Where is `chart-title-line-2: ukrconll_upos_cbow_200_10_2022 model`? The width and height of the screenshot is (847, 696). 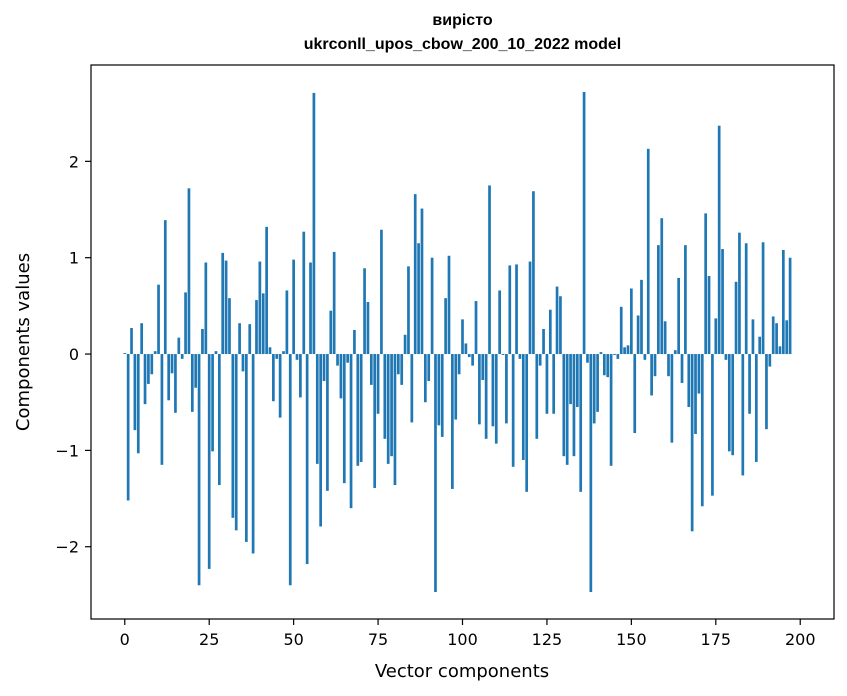 chart-title-line-2: ukrconll_upos_cbow_200_10_2022 model is located at coordinates (462, 44).